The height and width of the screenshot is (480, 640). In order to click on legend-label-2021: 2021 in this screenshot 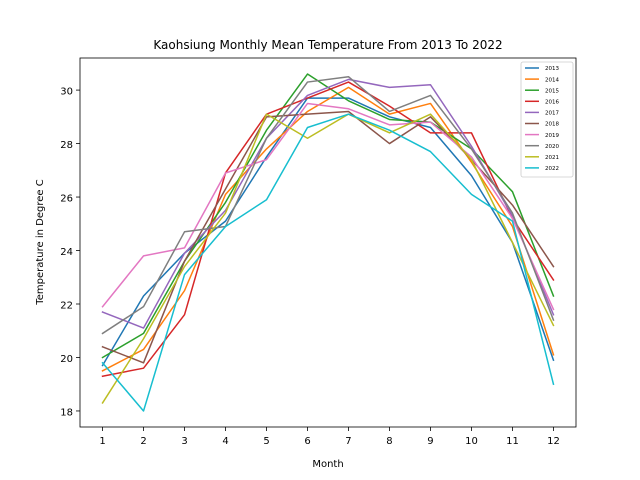, I will do `click(552, 158)`.